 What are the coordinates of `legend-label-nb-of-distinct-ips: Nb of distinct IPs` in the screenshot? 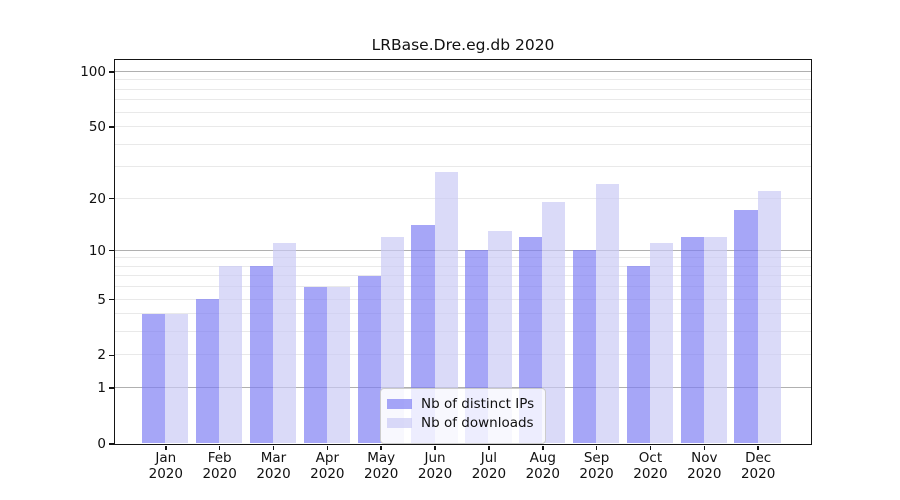 It's located at (478, 404).